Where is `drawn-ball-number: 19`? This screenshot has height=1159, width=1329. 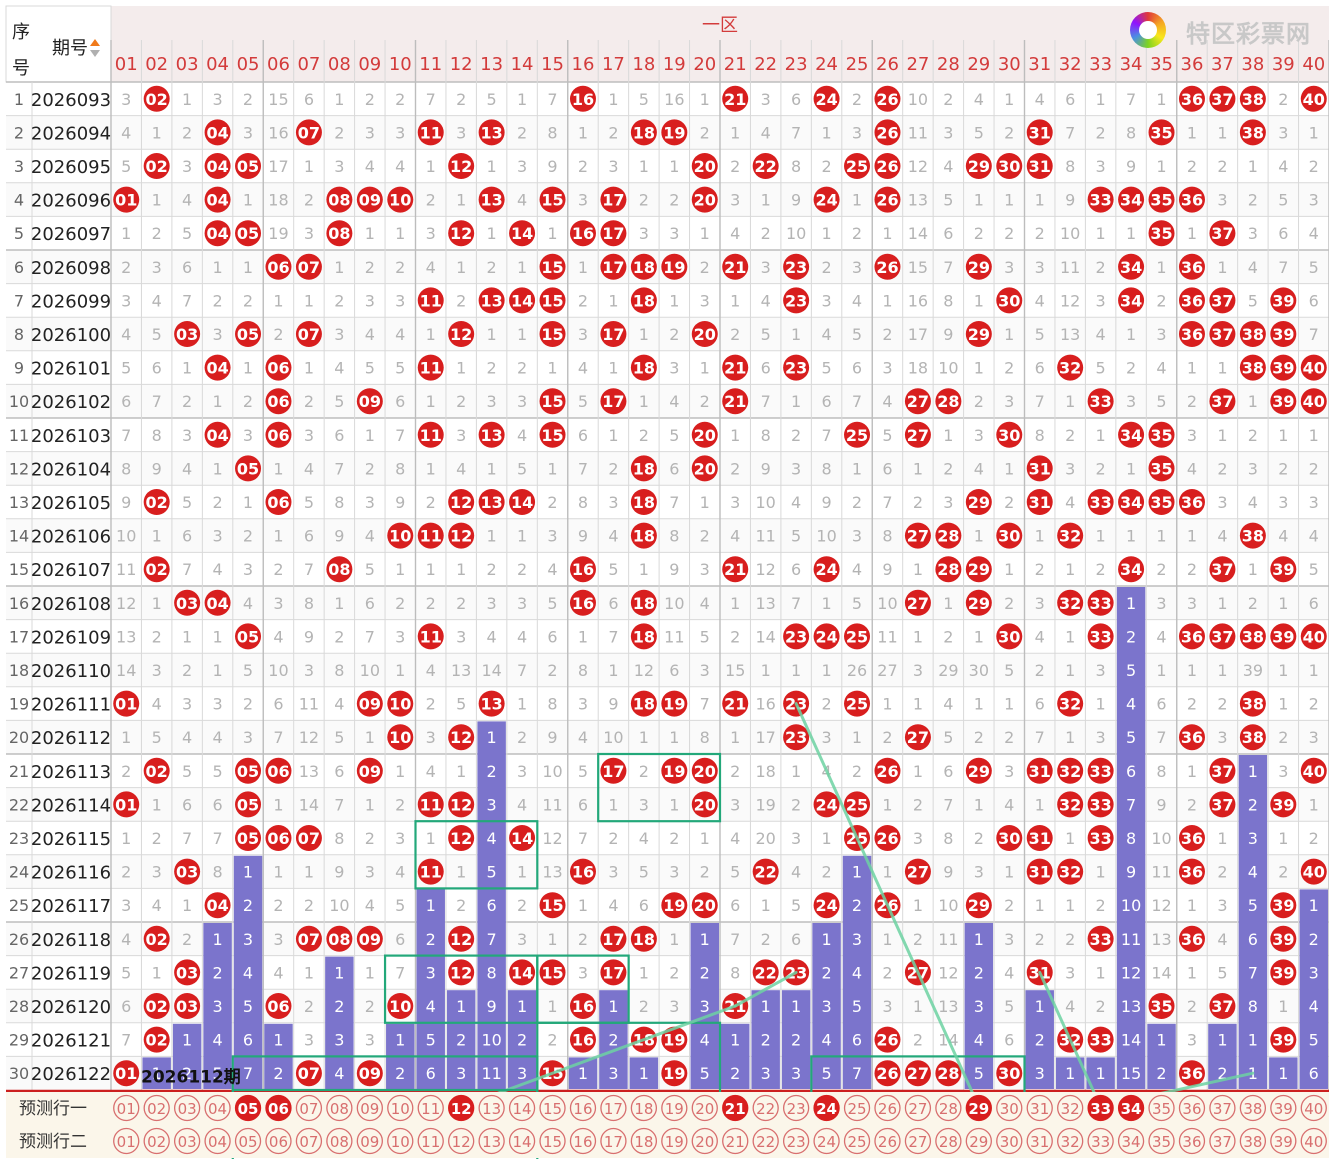 drawn-ball-number: 19 is located at coordinates (674, 267).